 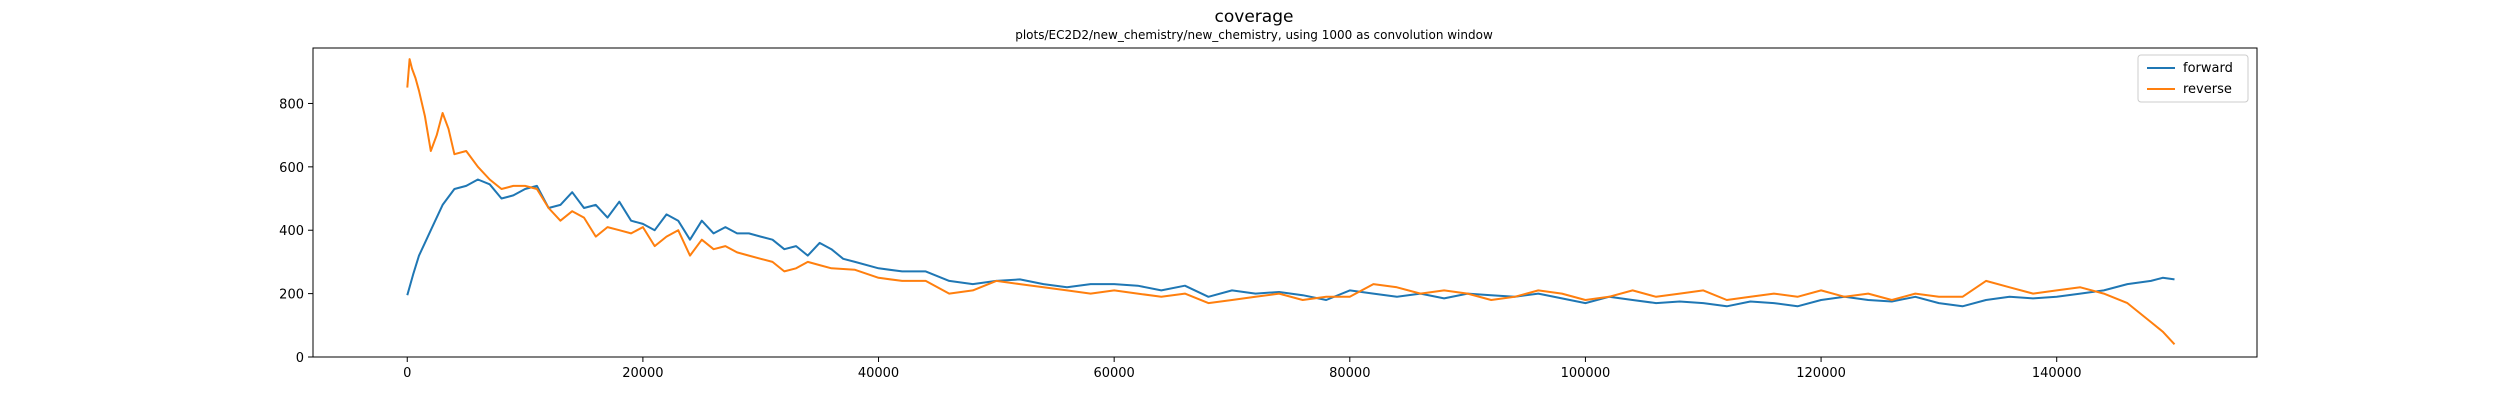 I want to click on x-tick-label: 20000, so click(x=642, y=373).